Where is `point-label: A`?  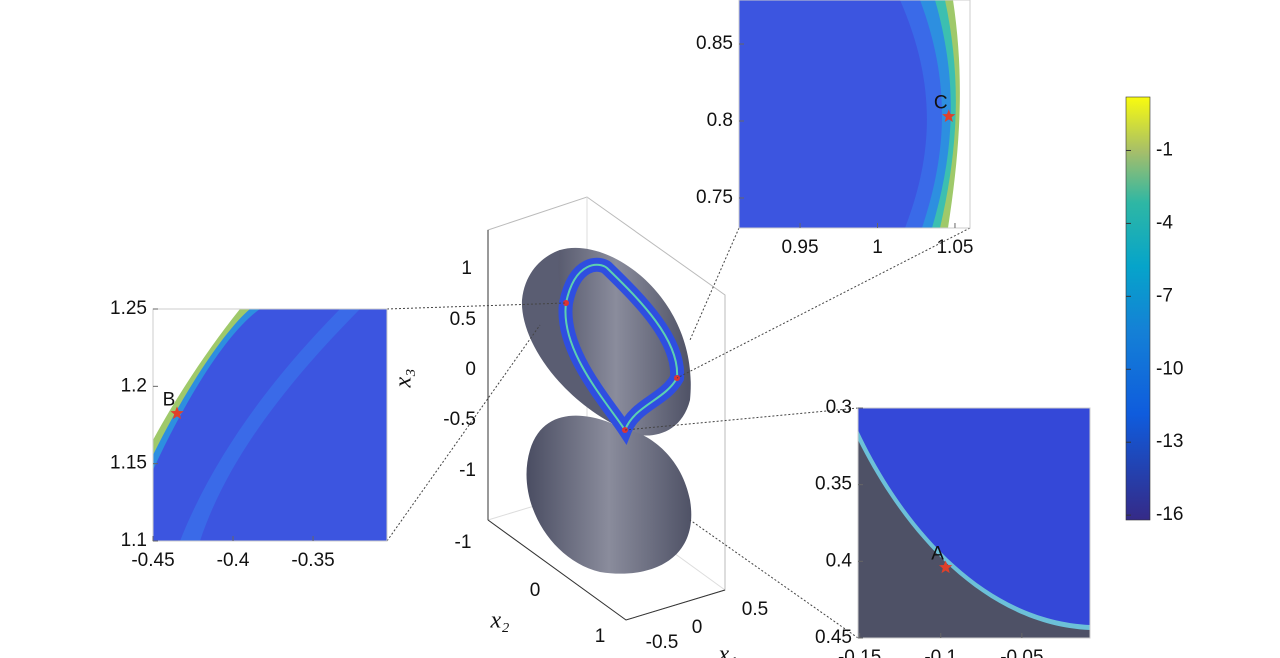
point-label: A is located at coordinates (937, 553).